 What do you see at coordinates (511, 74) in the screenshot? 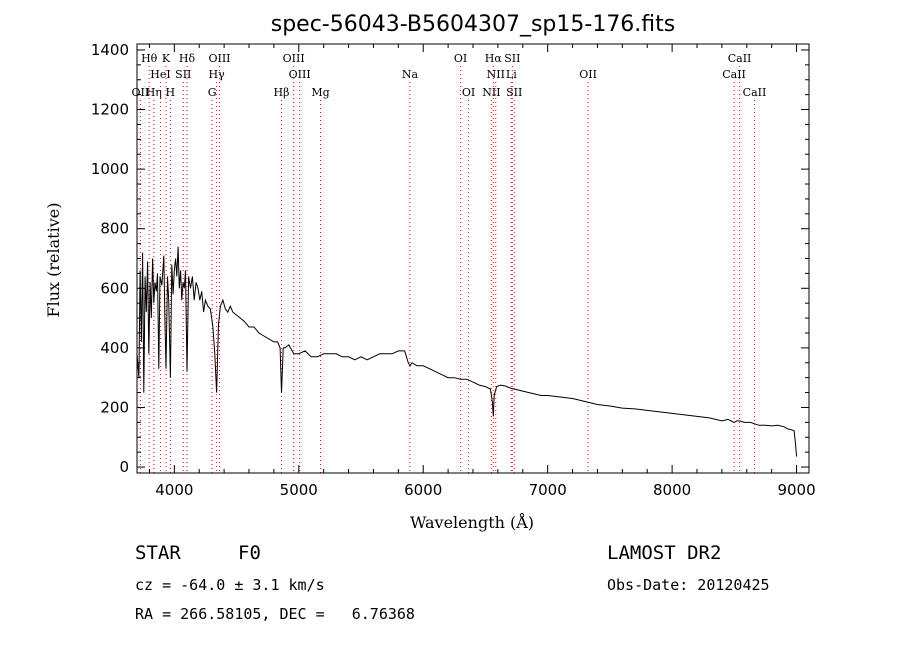
I see `line-marker-label: Li` at bounding box center [511, 74].